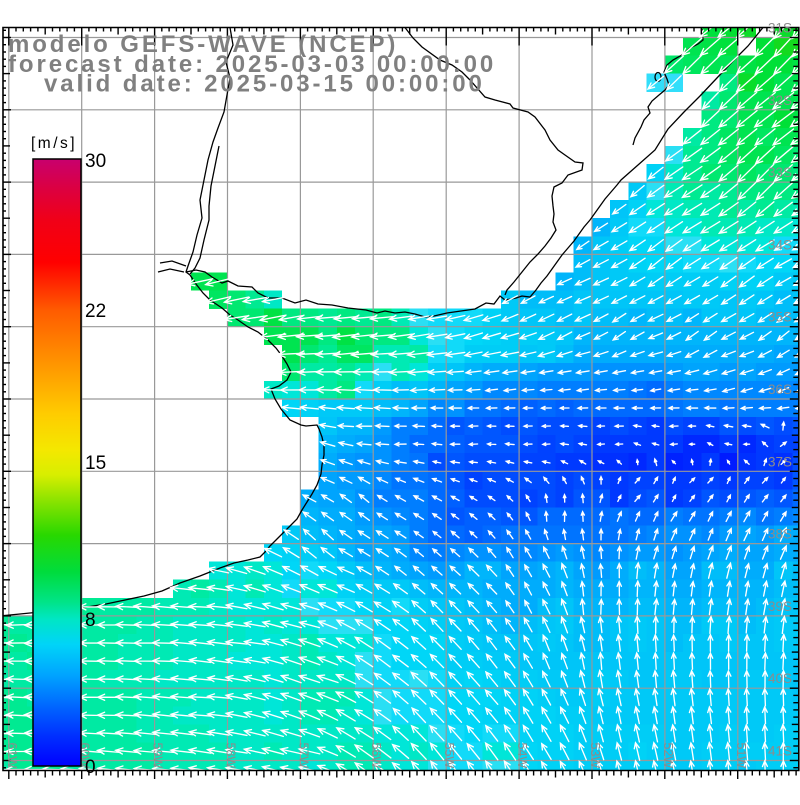 This screenshot has height=805, width=800. What do you see at coordinates (303, 756) in the screenshot?
I see `svg-text: 57W` at bounding box center [303, 756].